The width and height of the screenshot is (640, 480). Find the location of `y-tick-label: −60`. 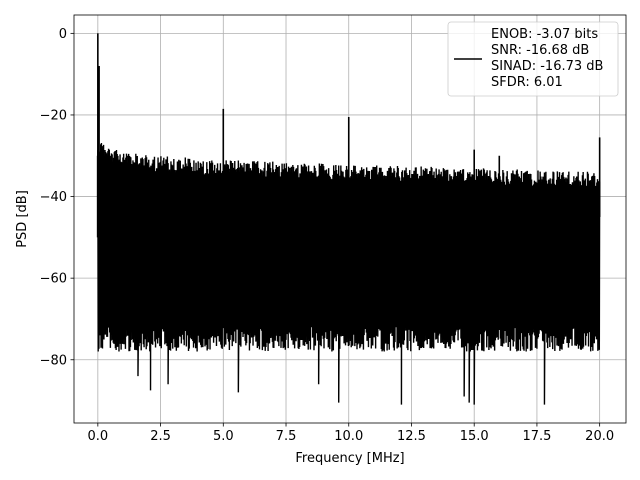

y-tick-label: −60 is located at coordinates (53, 279).